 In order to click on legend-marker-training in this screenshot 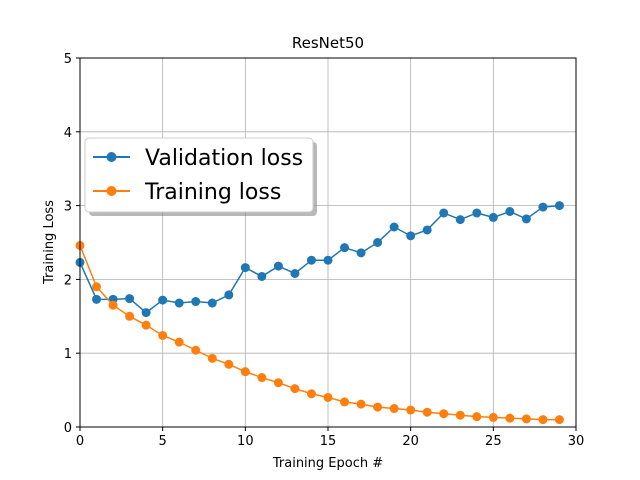, I will do `click(111, 191)`.